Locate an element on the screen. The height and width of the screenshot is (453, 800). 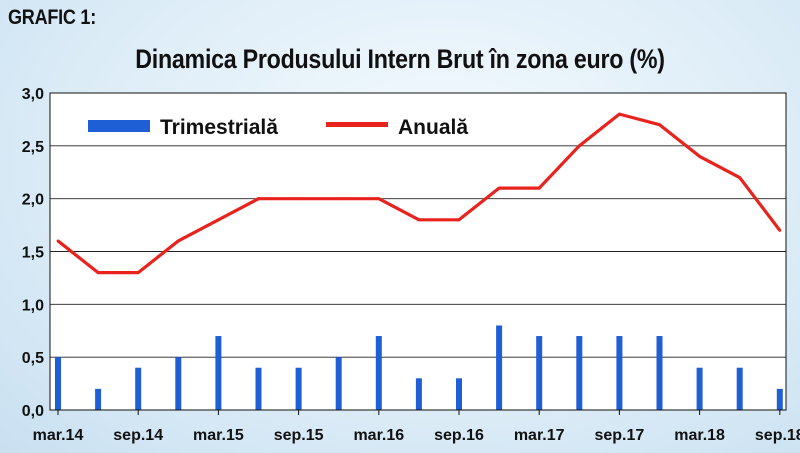
y-tick-label: 2,5 is located at coordinates (33, 147).